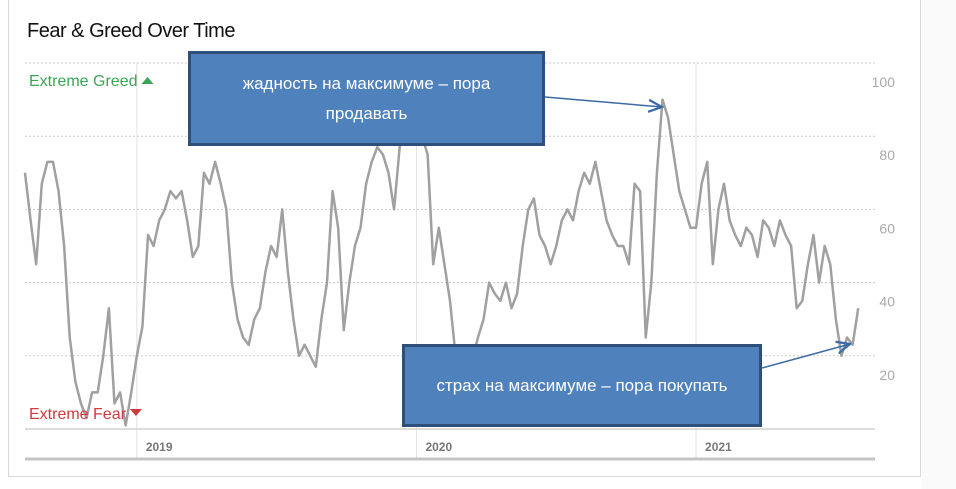 The height and width of the screenshot is (489, 956). What do you see at coordinates (887, 302) in the screenshot?
I see `y-tick-label: 40` at bounding box center [887, 302].